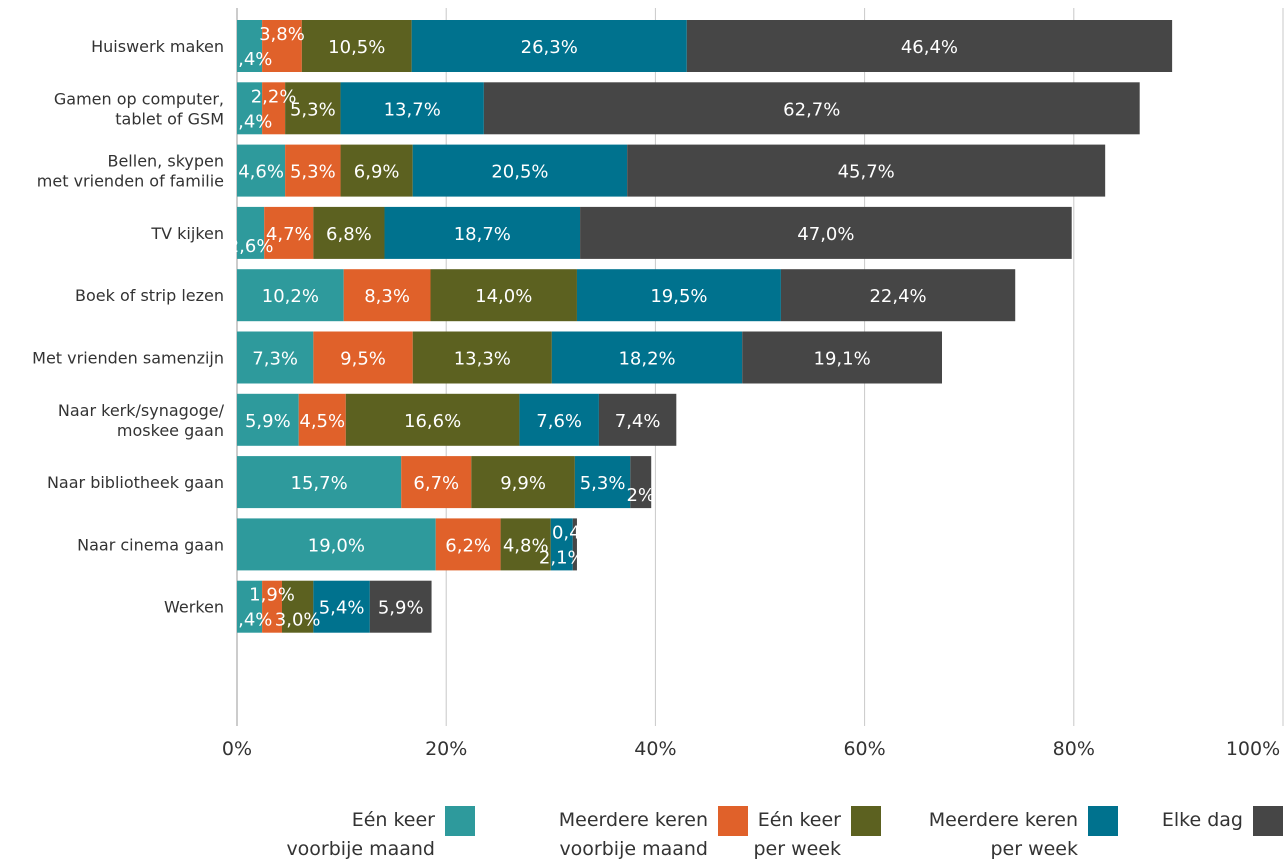  I want to click on data-label: 26,3%, so click(549, 47).